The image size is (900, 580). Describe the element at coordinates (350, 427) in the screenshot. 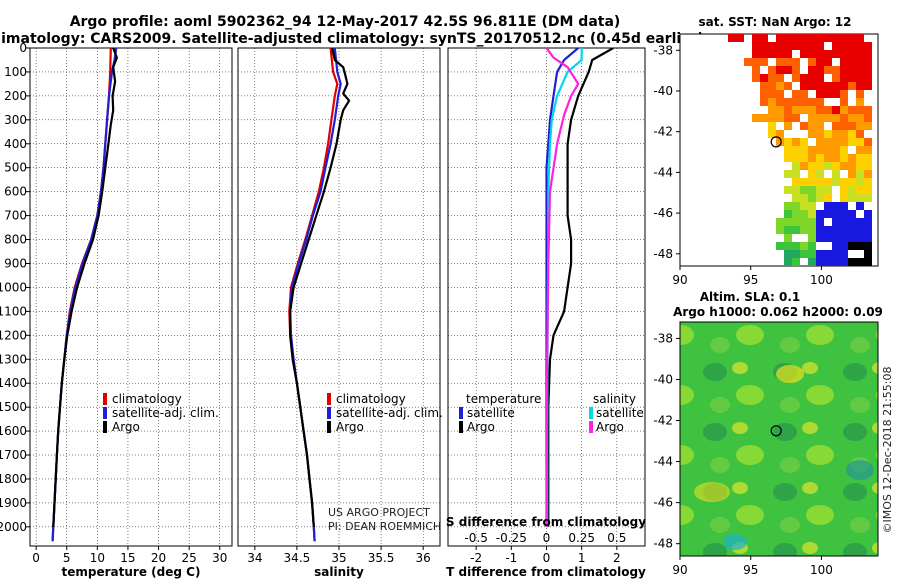

I see `legend-label-argo: Argo` at that location.